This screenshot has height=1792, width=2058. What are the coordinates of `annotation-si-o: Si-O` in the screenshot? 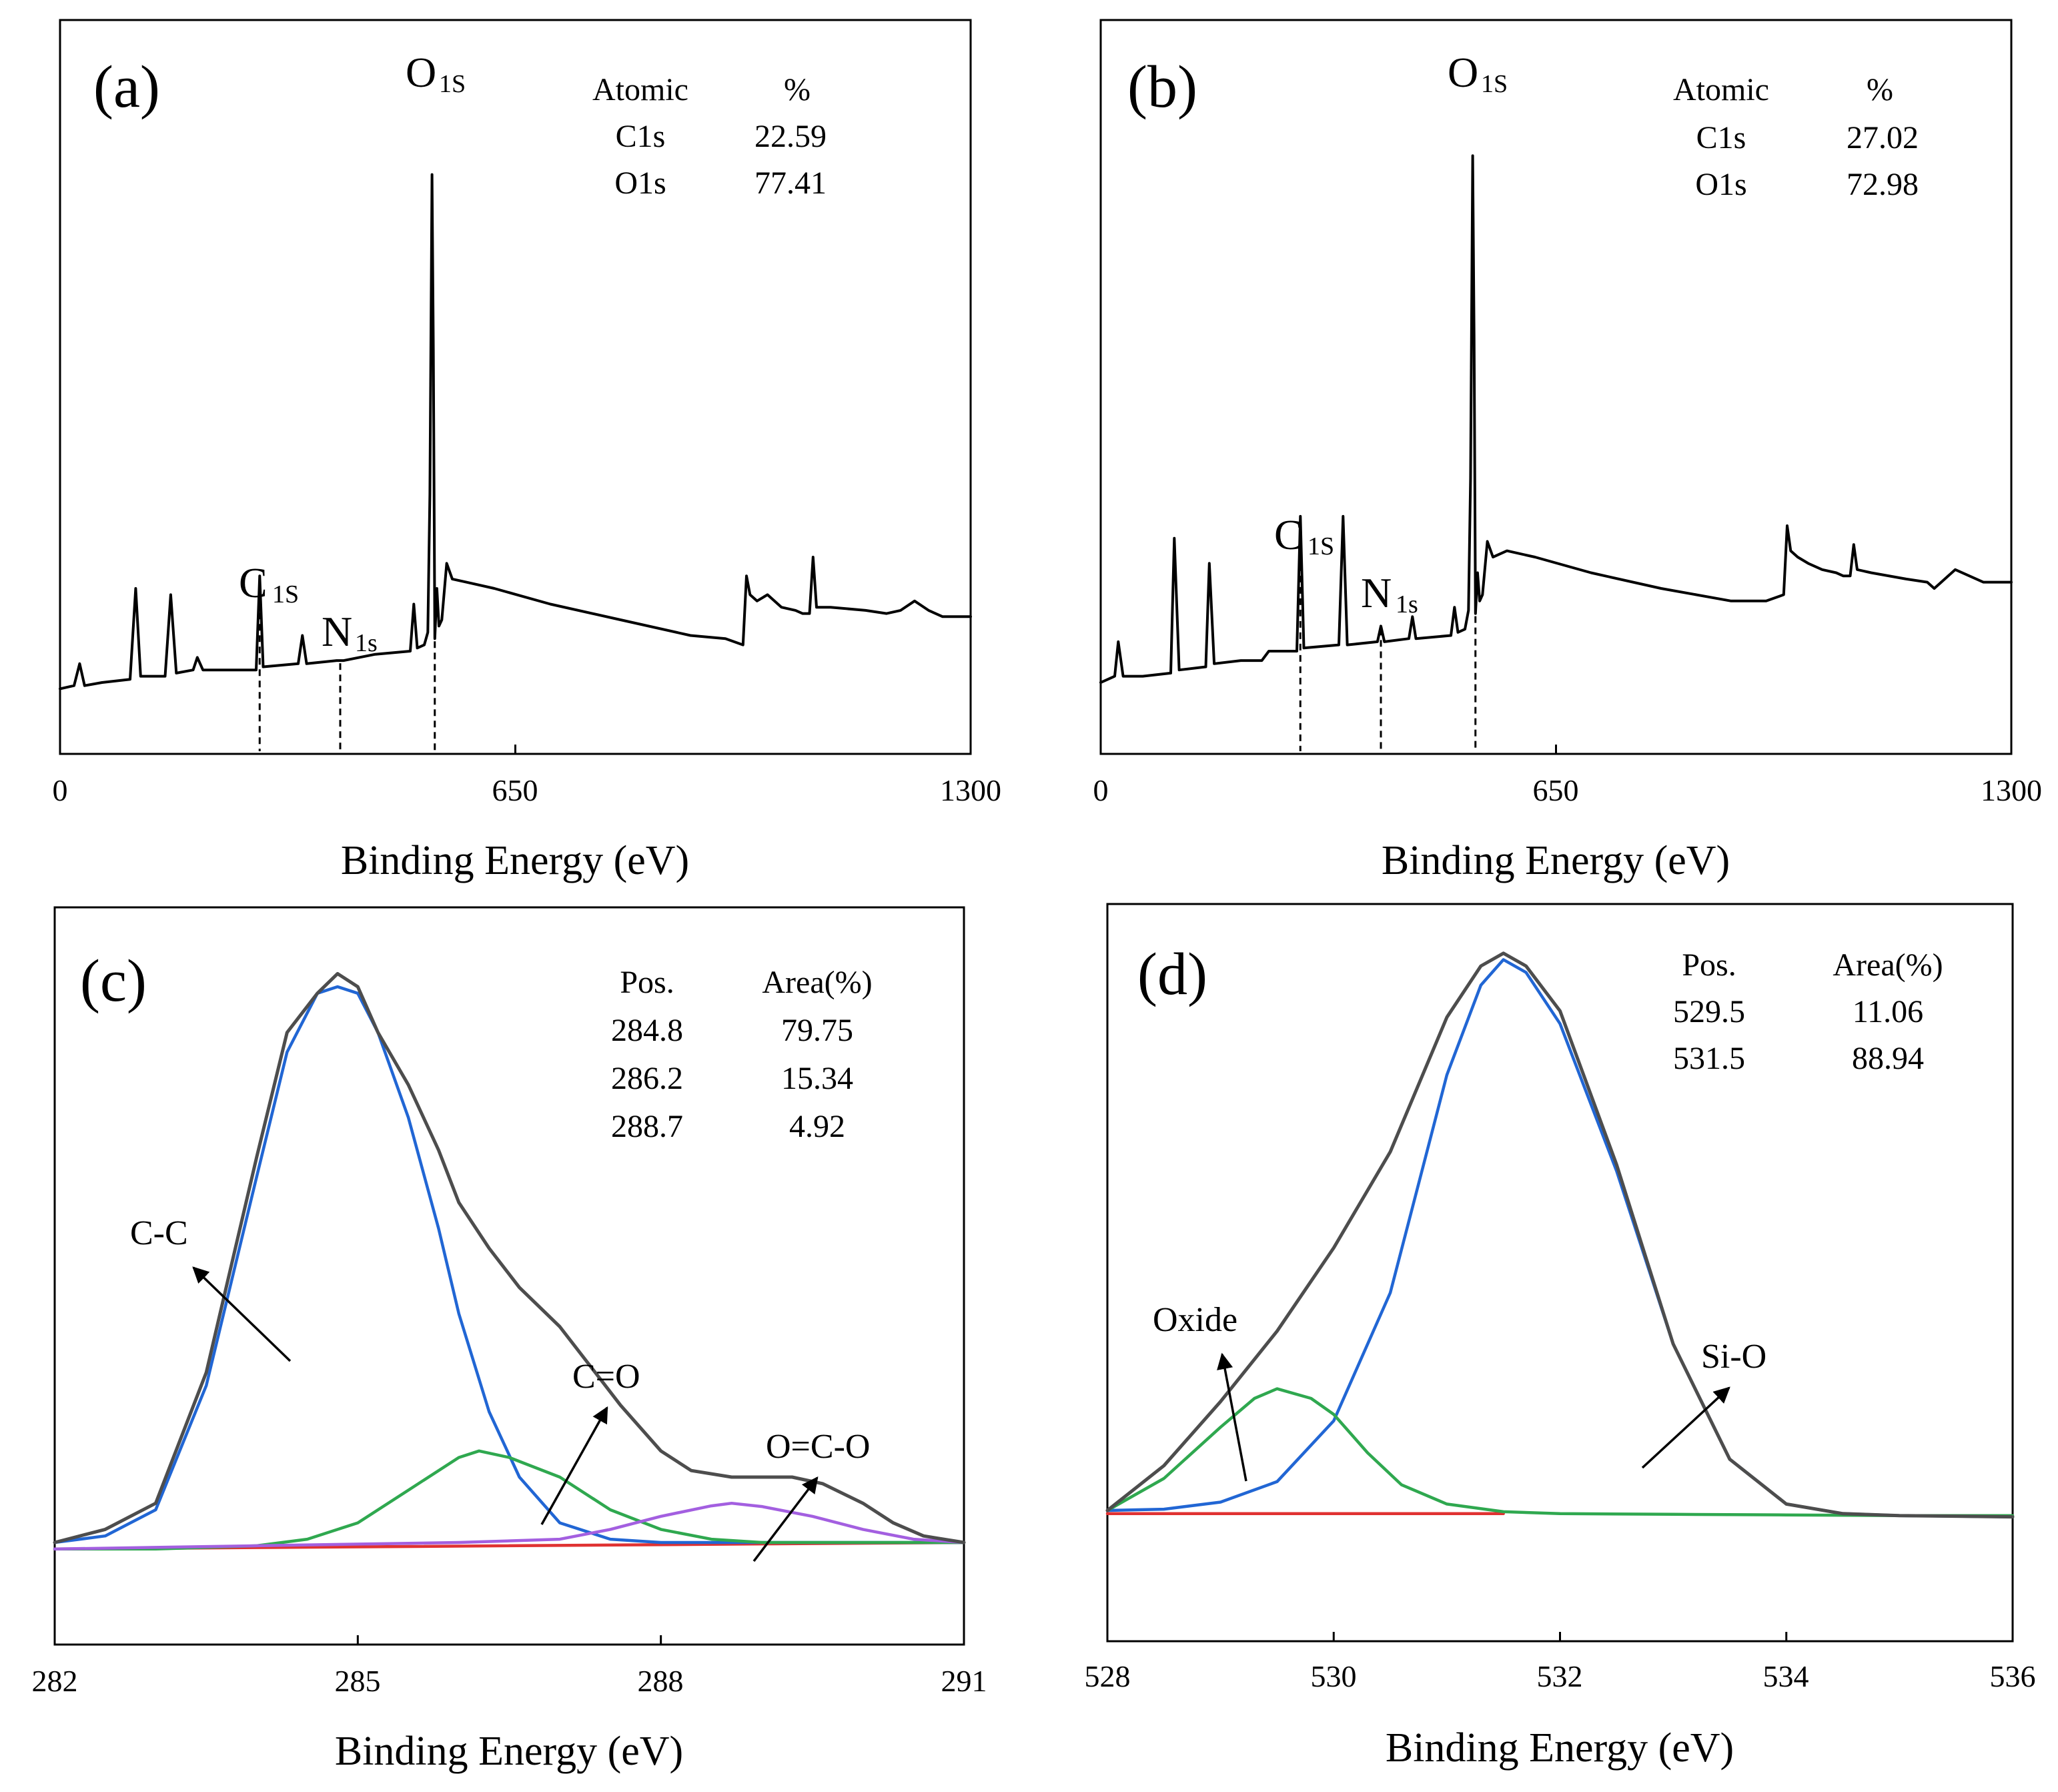 It's located at (1733, 1357).